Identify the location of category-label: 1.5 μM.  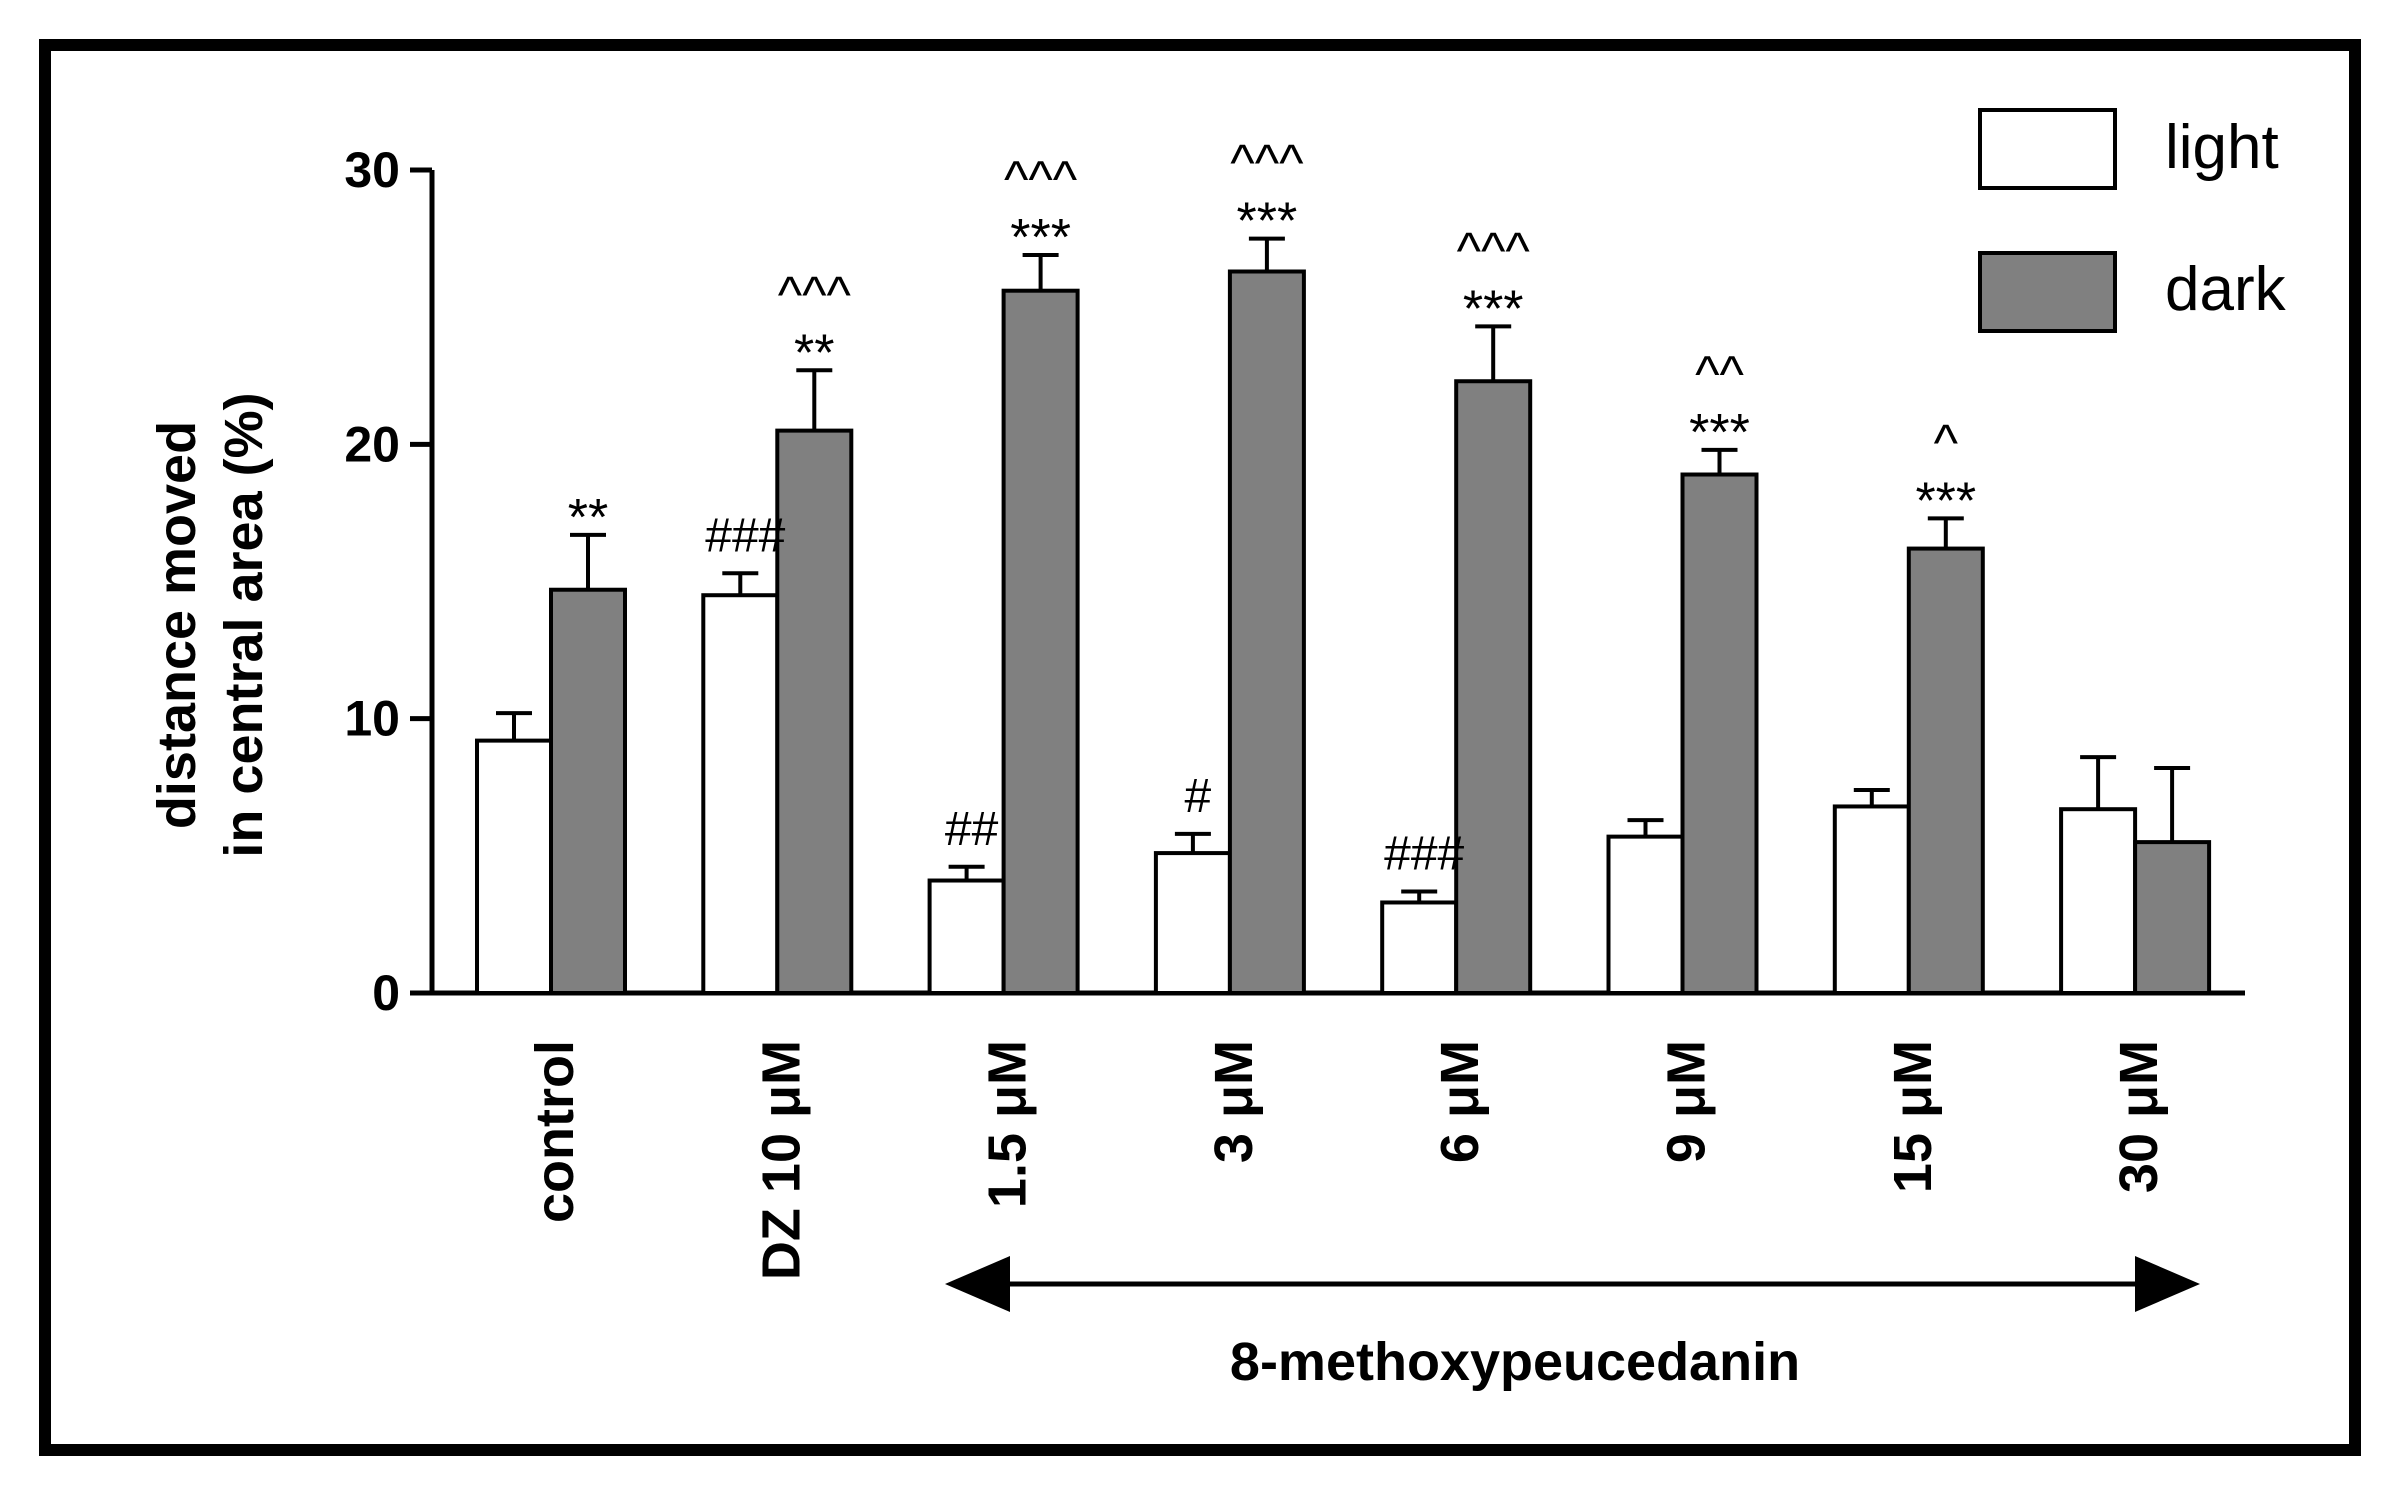
(1008, 1124).